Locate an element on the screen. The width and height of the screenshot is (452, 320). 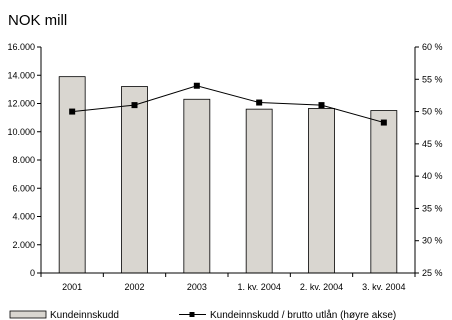
right-tick-label: 30 % is located at coordinates (432, 241).